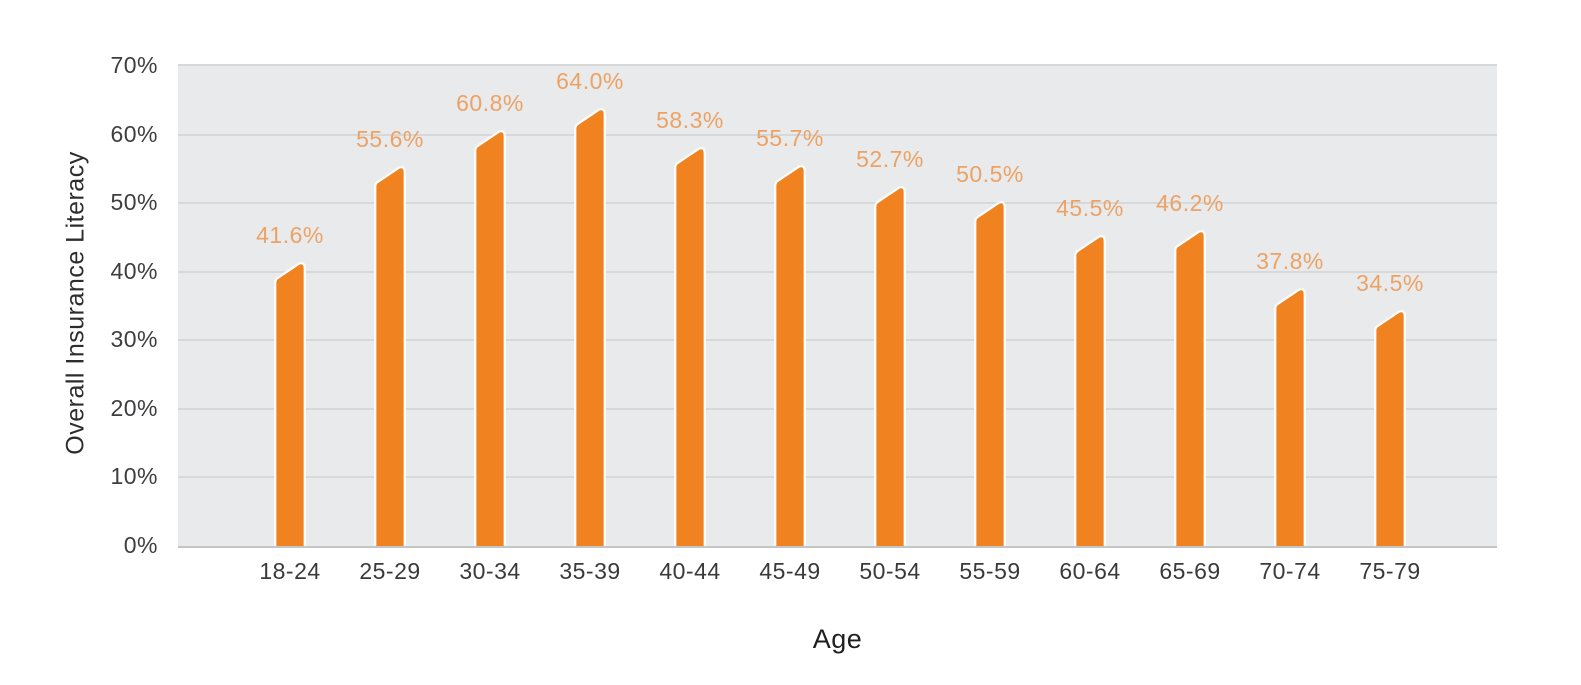  Describe the element at coordinates (490, 103) in the screenshot. I see `bar-value-label: 60.8%` at that location.